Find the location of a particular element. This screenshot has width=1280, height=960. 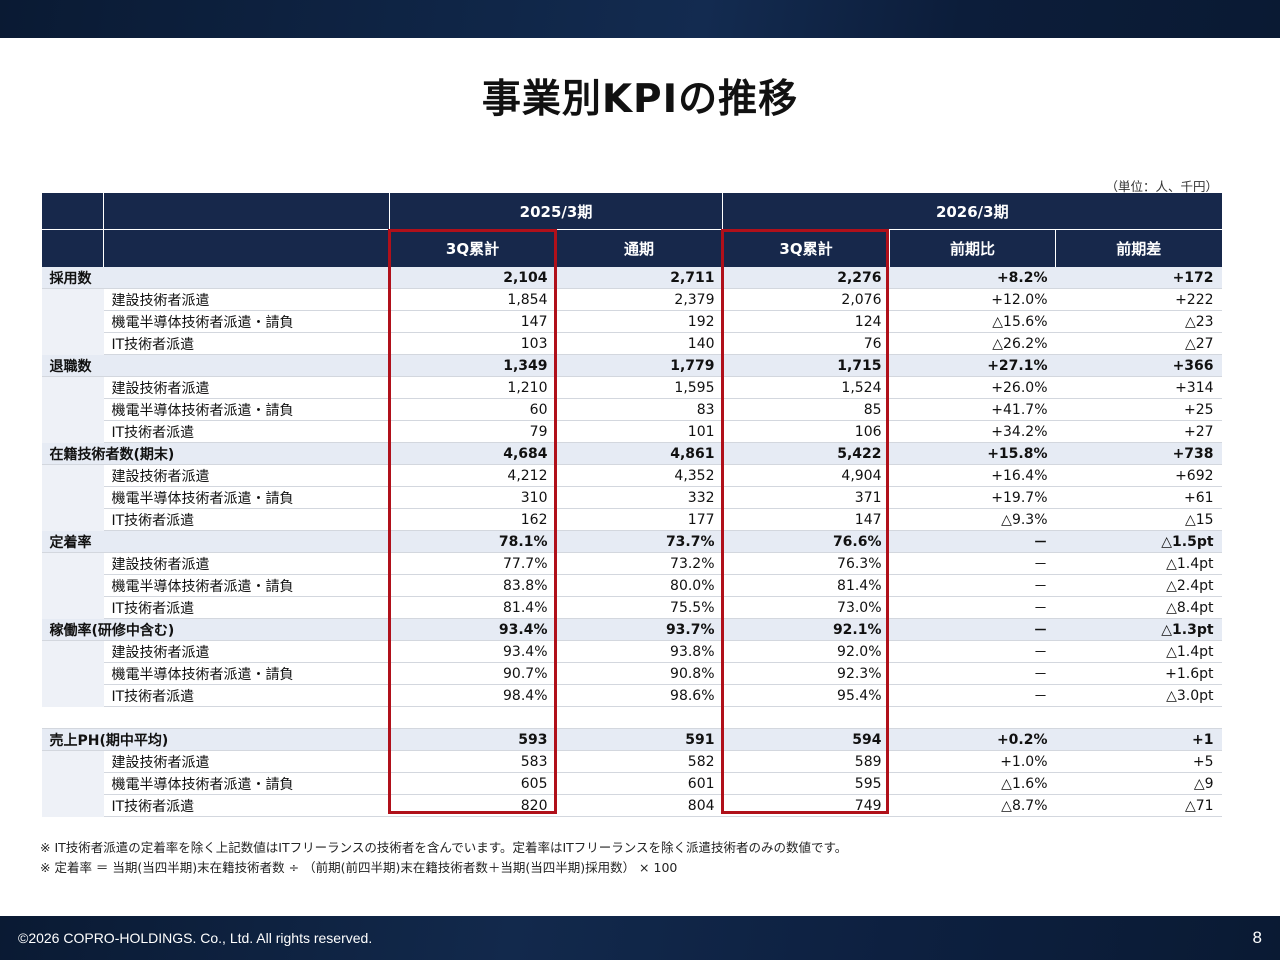

category-row: 在籍技術者数(期末) 4,684 4,861 5,422 +15.8% +738 is located at coordinates (631, 453).